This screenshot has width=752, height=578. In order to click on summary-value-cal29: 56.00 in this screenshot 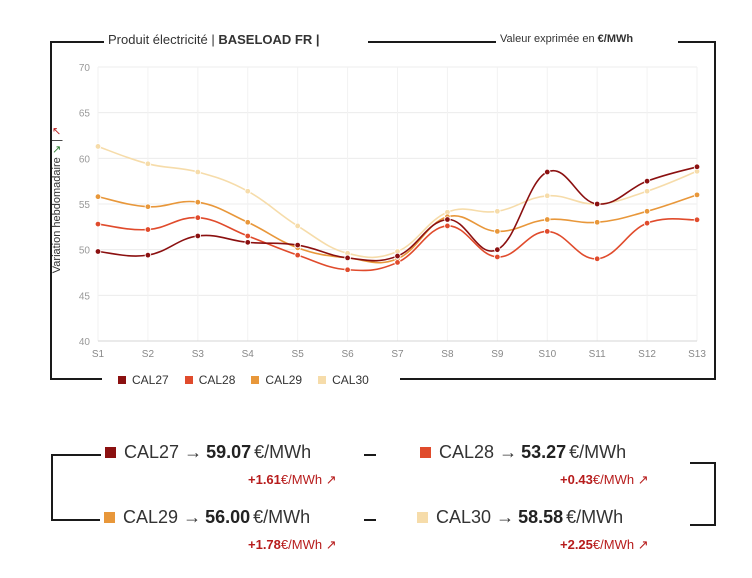, I will do `click(228, 517)`.